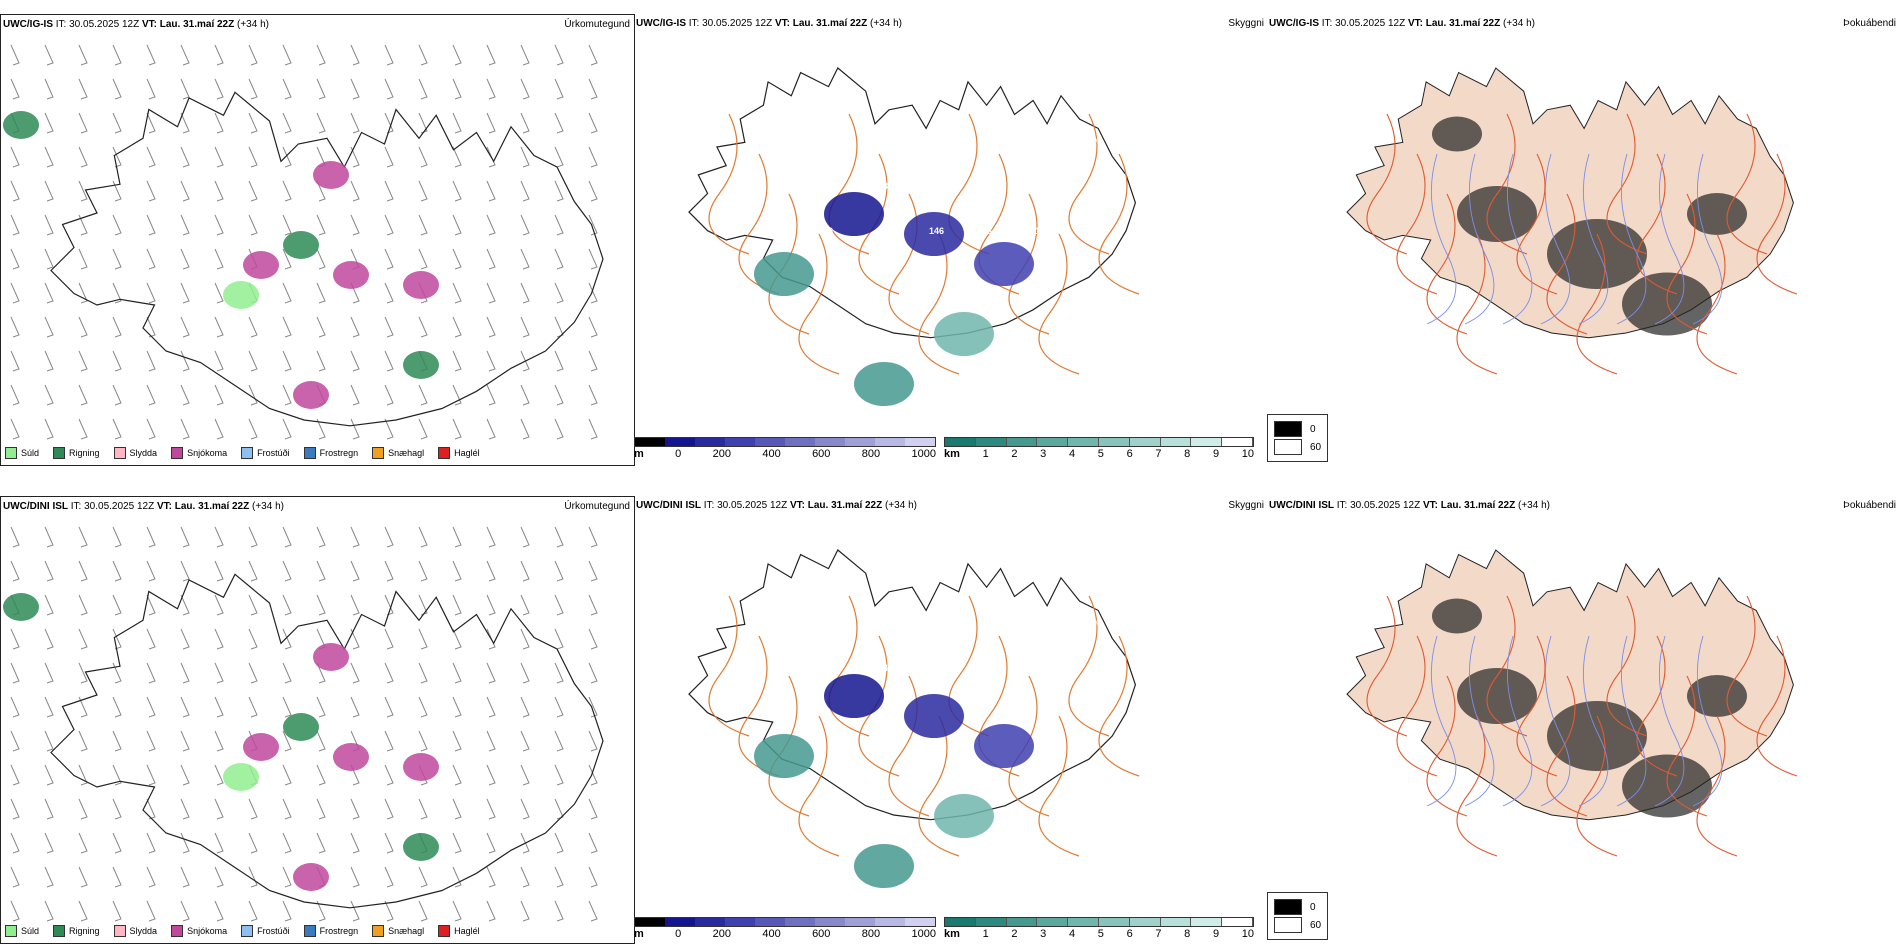 This screenshot has height=950, width=1900. What do you see at coordinates (936, 231) in the screenshot?
I see `ceiling-label: 146` at bounding box center [936, 231].